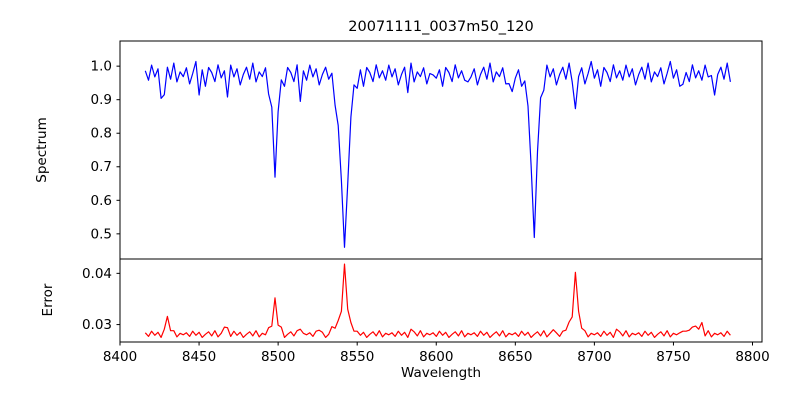  What do you see at coordinates (437, 300) in the screenshot?
I see `error-line` at bounding box center [437, 300].